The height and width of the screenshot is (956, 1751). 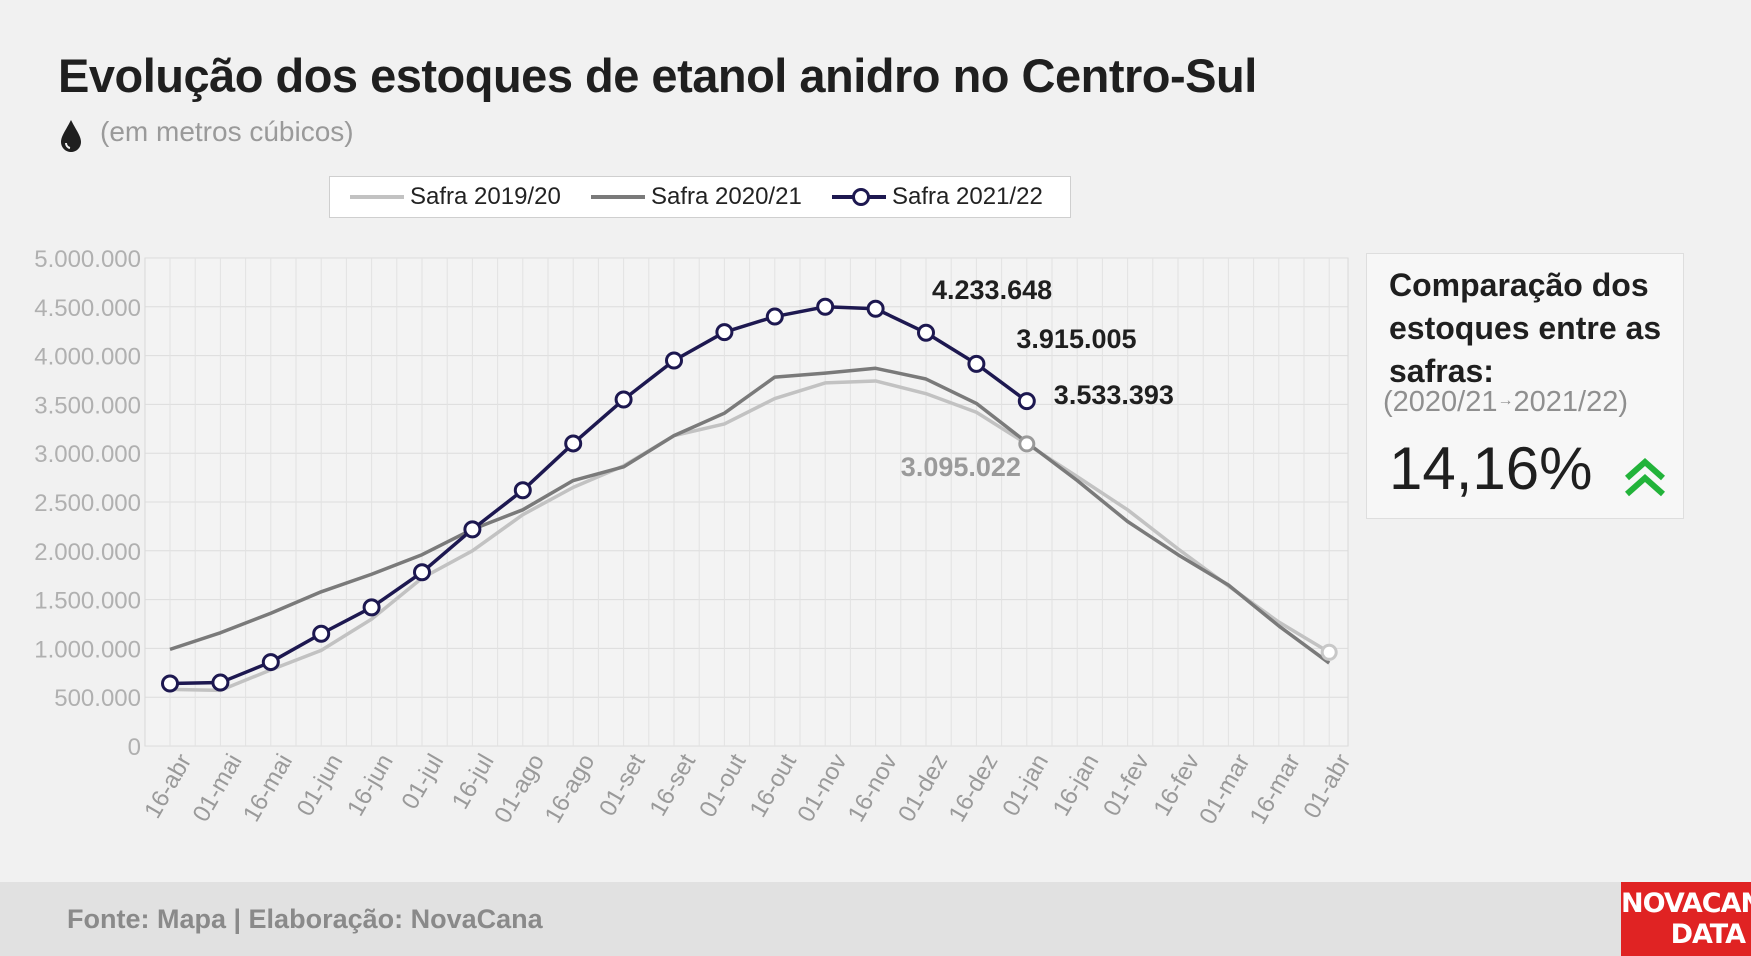 What do you see at coordinates (268, 788) in the screenshot?
I see `x-tick-label: 16-mai` at bounding box center [268, 788].